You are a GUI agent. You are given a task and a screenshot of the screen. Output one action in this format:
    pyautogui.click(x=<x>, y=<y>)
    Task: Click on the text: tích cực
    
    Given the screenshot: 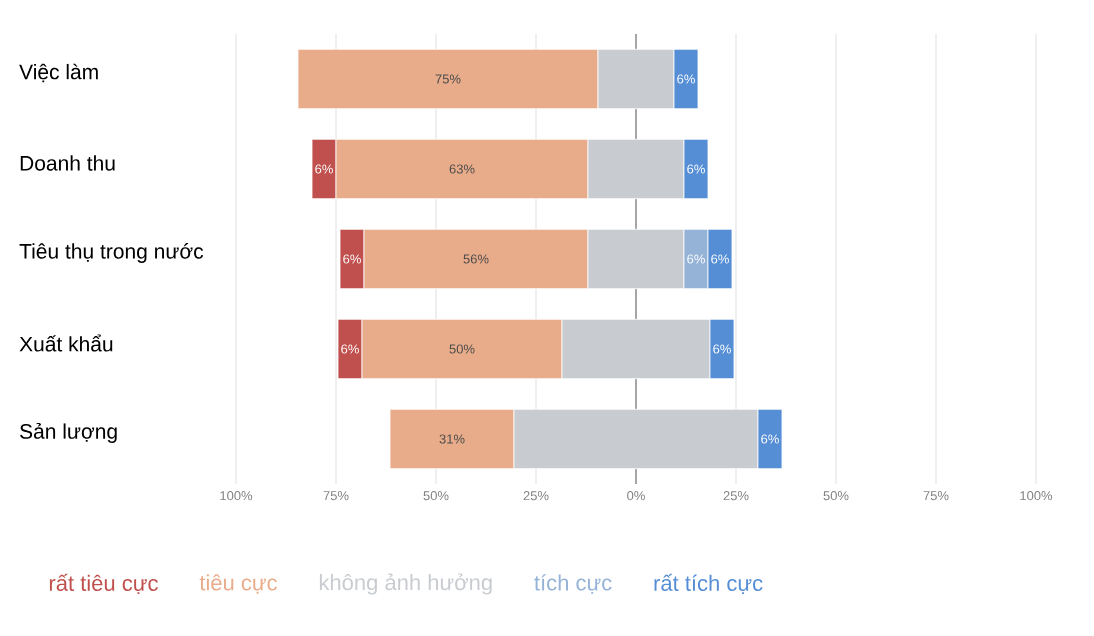 What is the action you would take?
    pyautogui.click(x=573, y=584)
    